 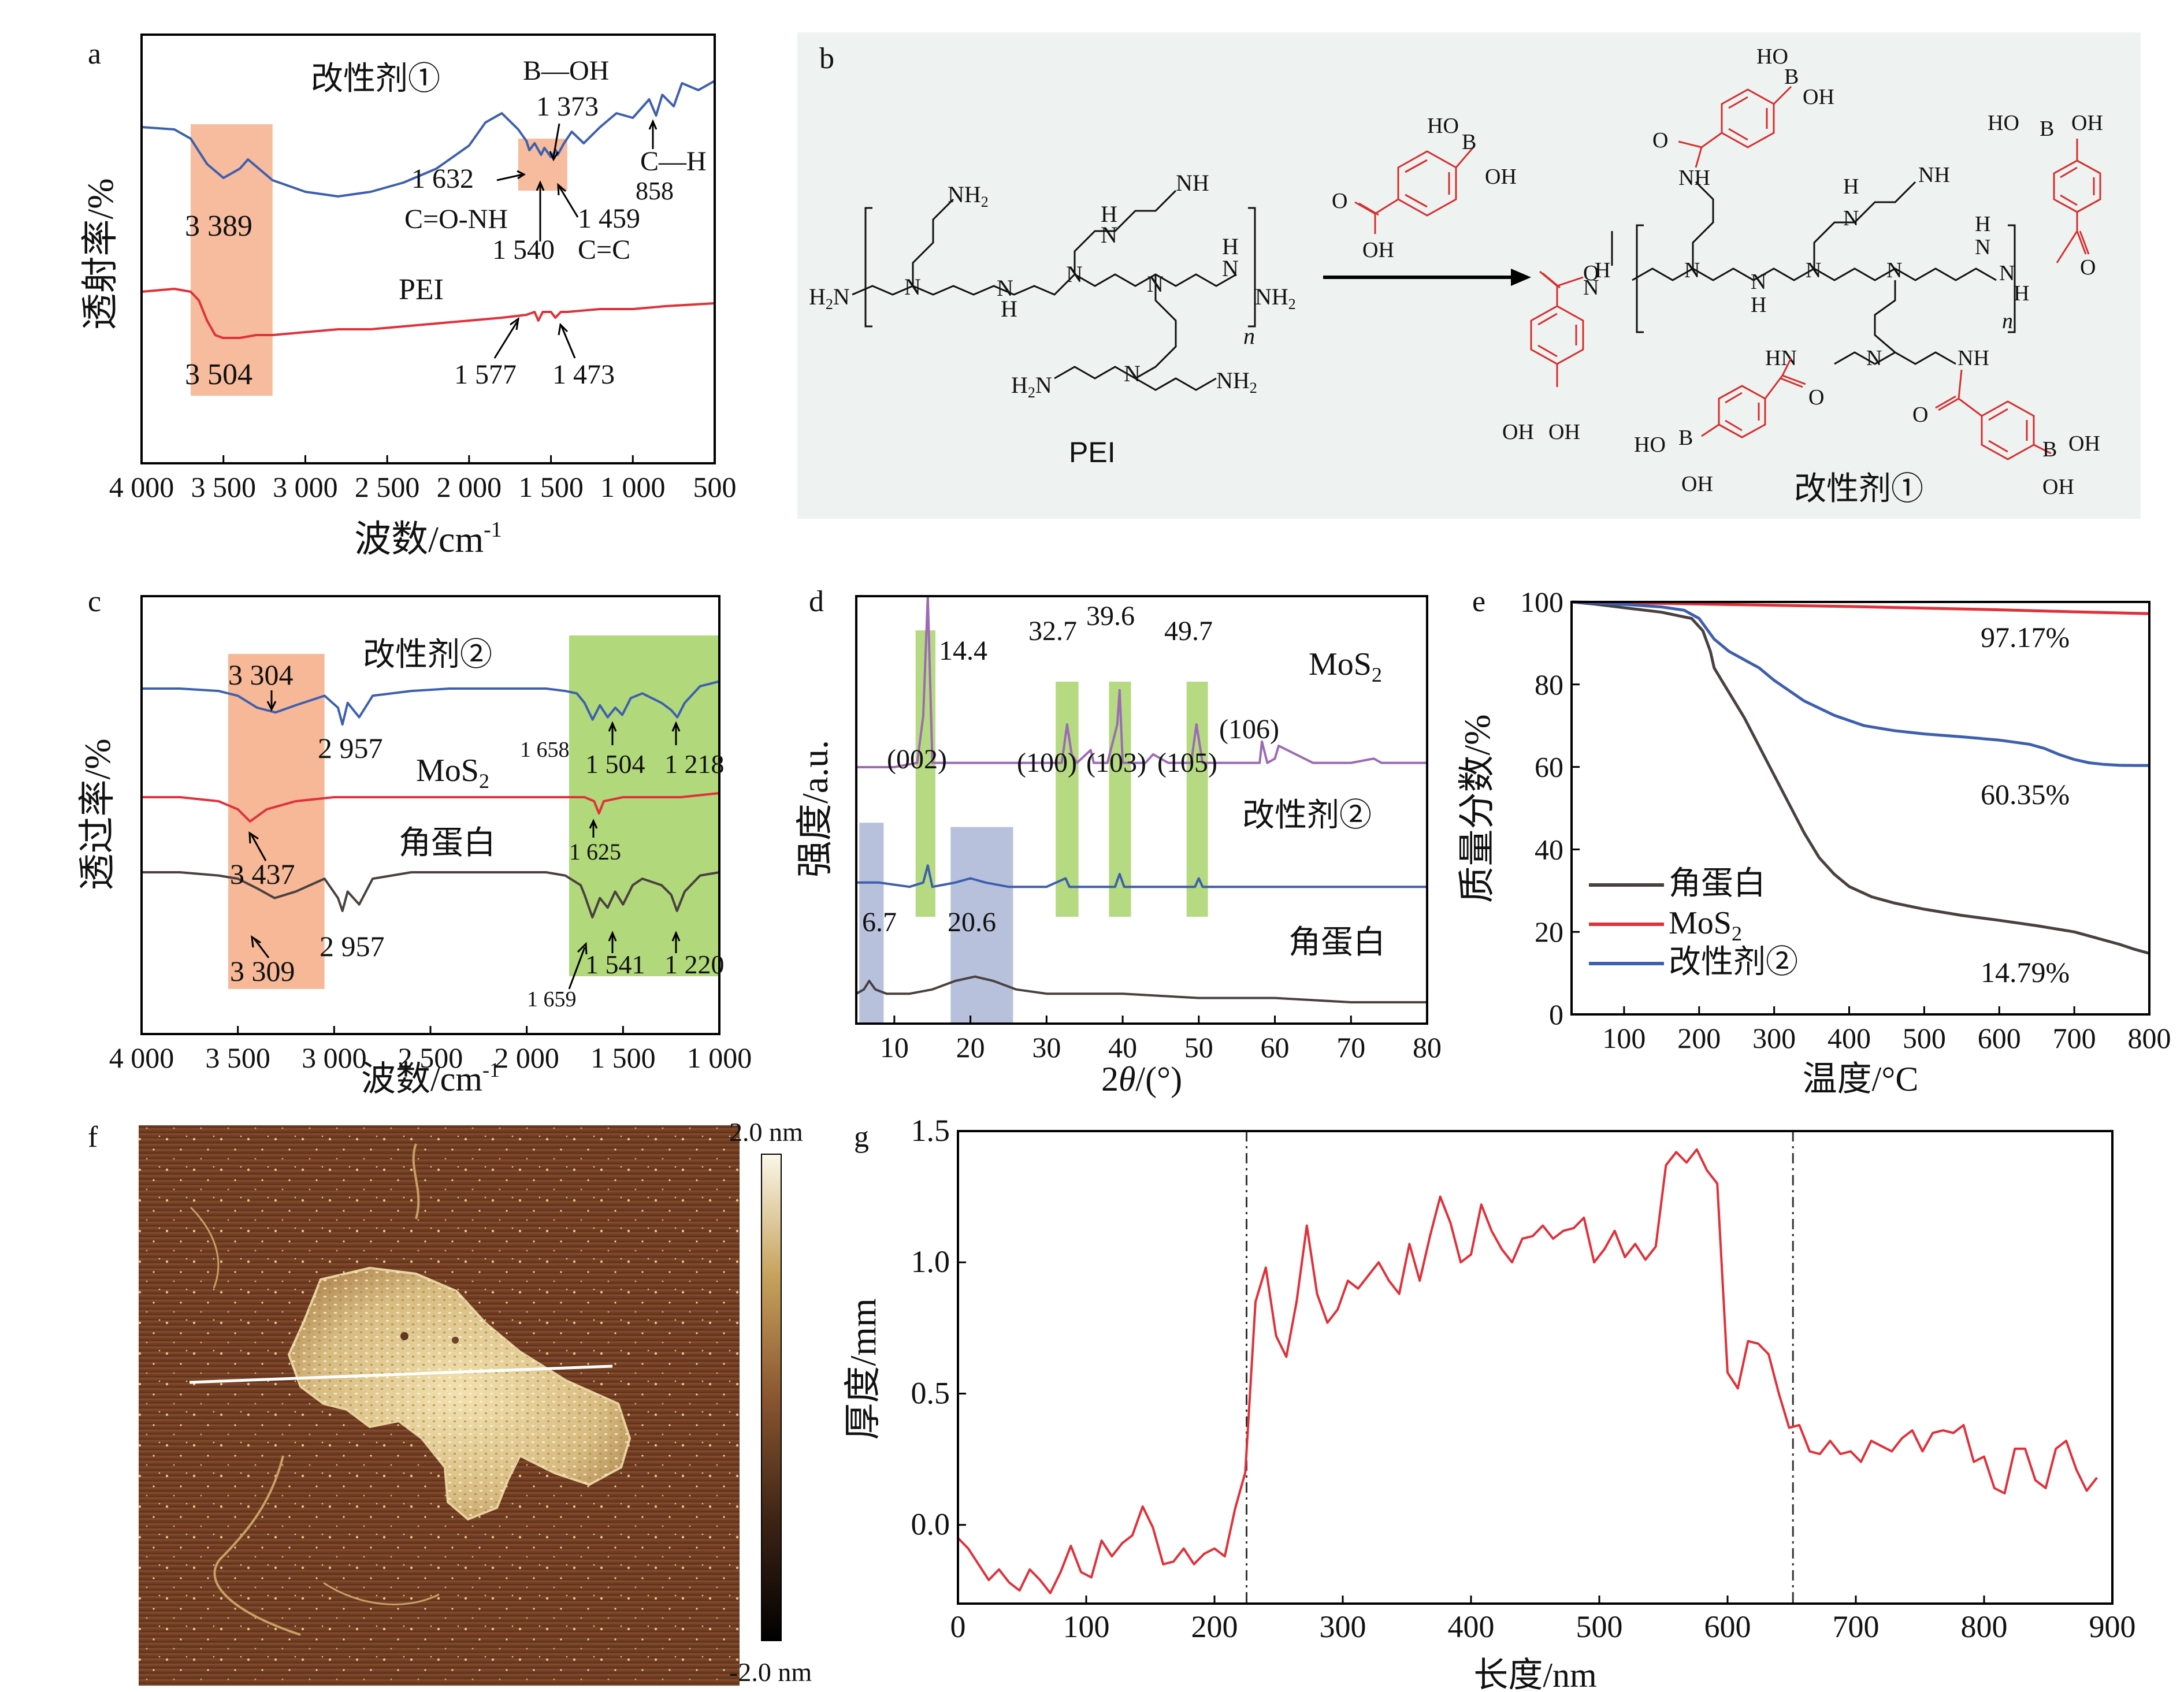 I want to click on label-3309: 3 309, so click(x=262, y=971).